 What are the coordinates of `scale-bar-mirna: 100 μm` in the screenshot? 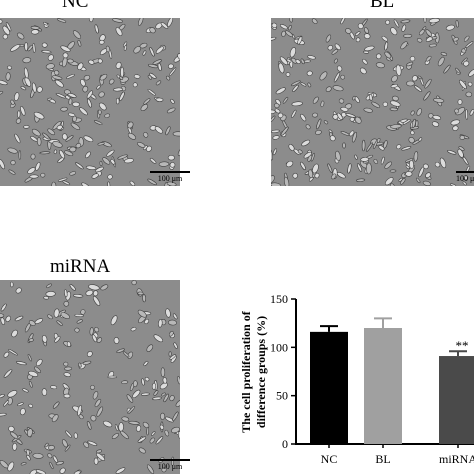 It's located at (170, 467).